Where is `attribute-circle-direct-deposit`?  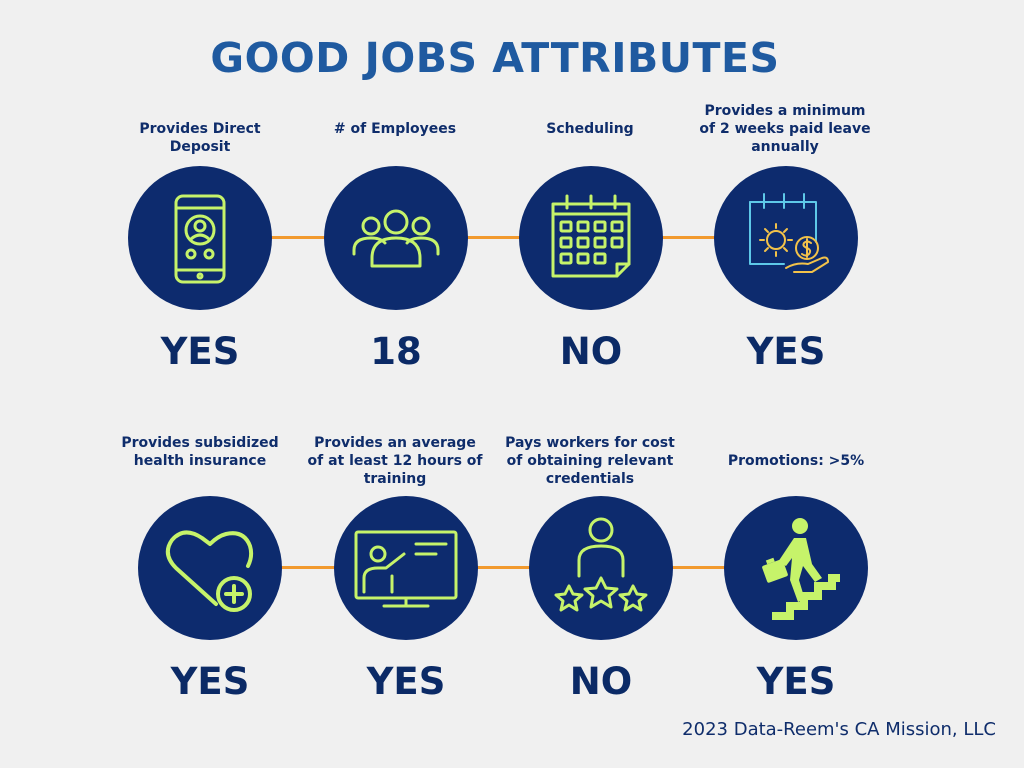
attribute-circle-direct-deposit is located at coordinates (200, 238).